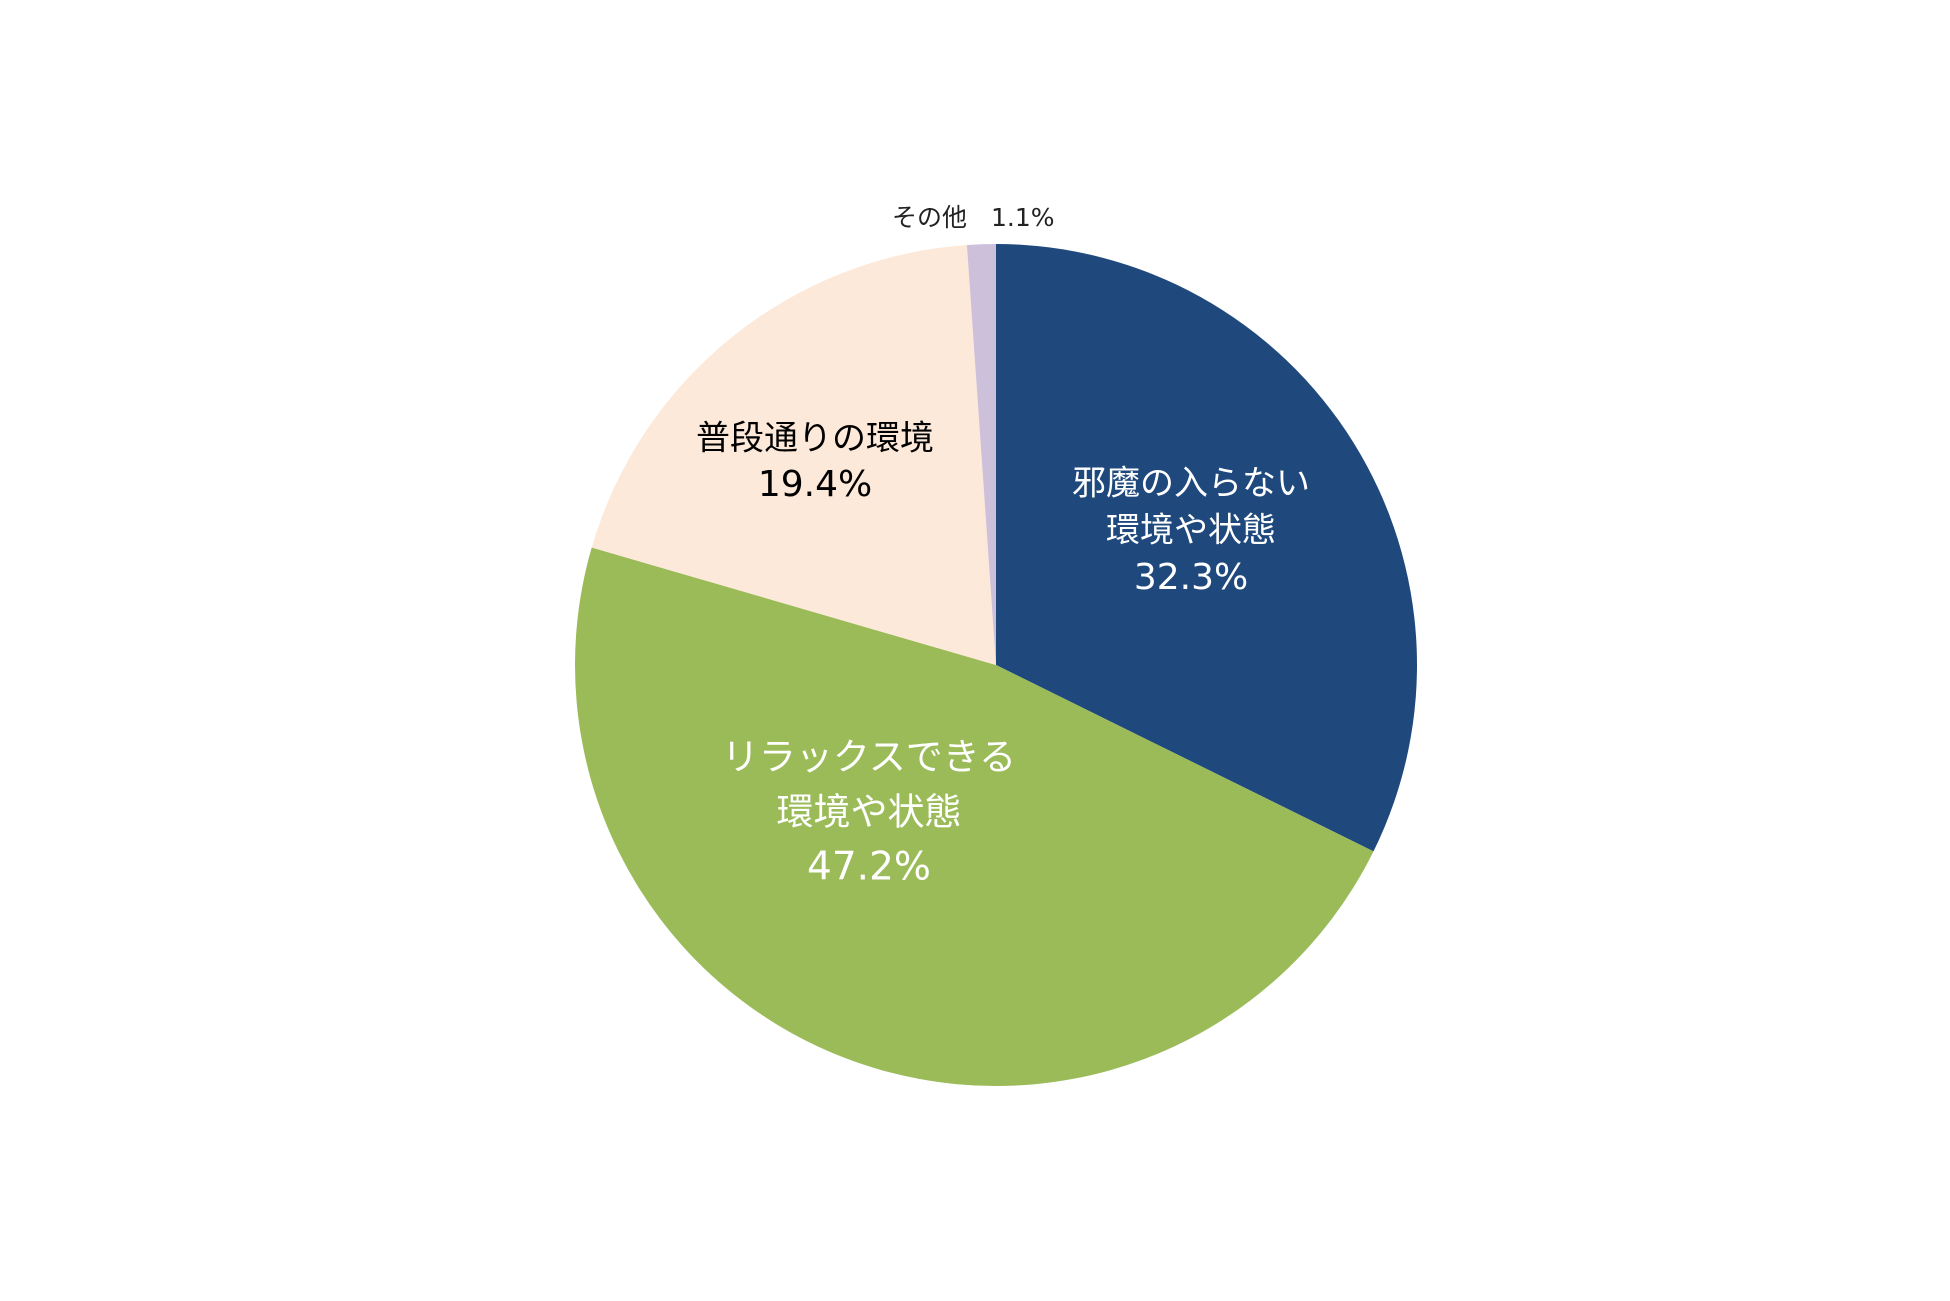  Describe the element at coordinates (1191, 484) in the screenshot. I see `slice-label: 邪魔の入らない` at that location.